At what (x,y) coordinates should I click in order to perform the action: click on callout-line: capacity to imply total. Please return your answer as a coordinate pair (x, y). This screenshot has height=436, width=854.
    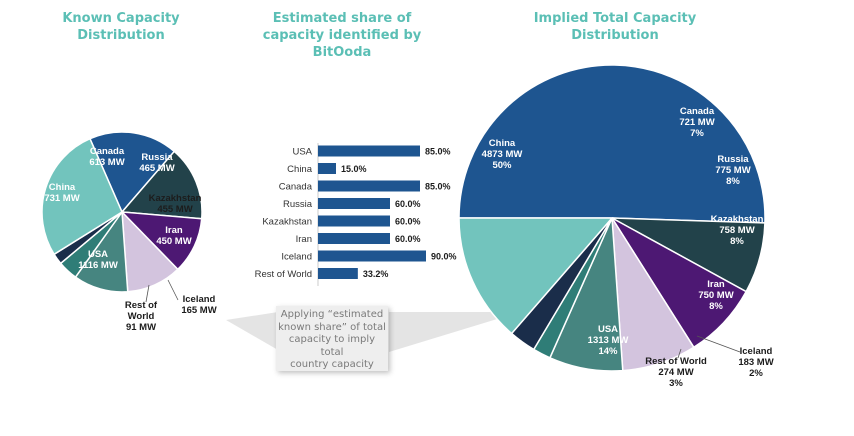
    Looking at the image, I should click on (332, 346).